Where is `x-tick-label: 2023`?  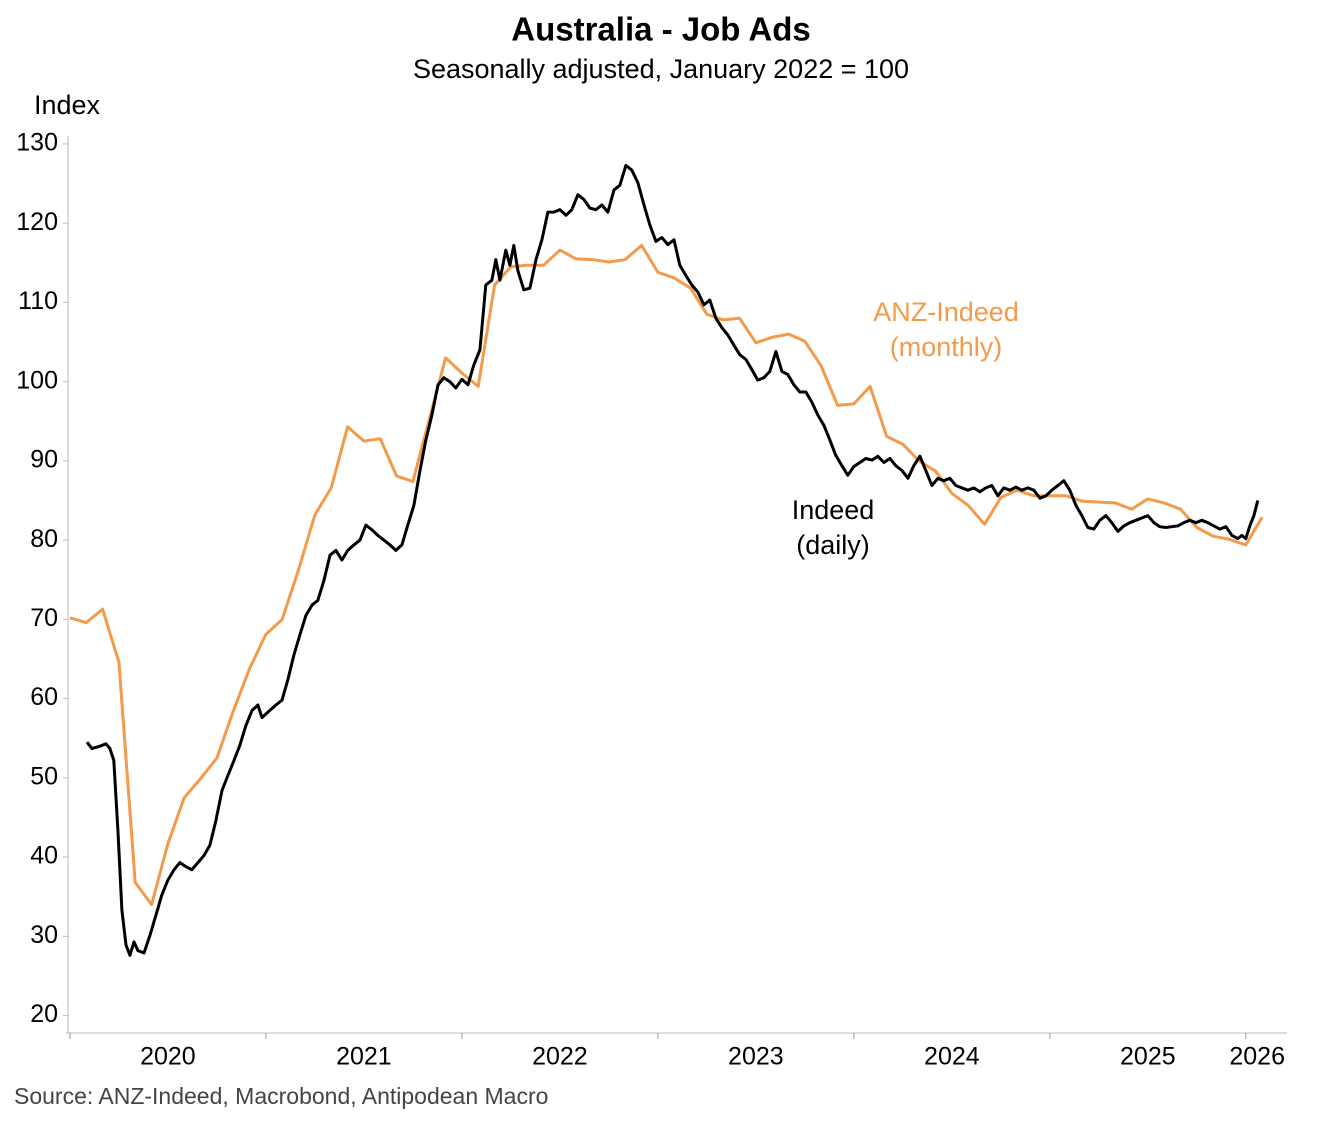
x-tick-label: 2023 is located at coordinates (756, 1057).